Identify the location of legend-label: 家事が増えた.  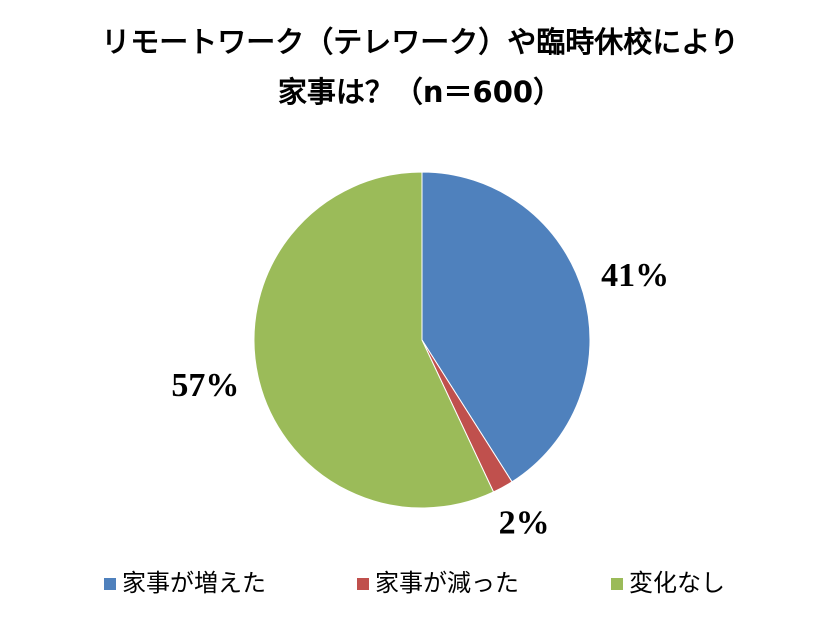
(194, 583).